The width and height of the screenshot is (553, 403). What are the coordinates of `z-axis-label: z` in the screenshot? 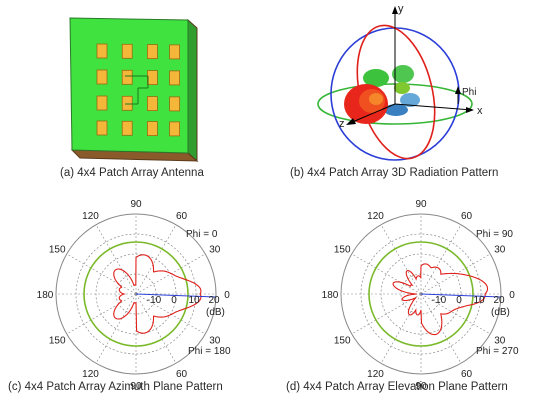 It's located at (342, 124).